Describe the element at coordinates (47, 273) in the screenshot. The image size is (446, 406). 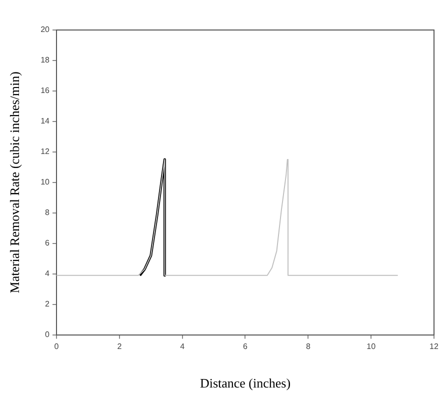
I see `y-tick-label: 4` at that location.